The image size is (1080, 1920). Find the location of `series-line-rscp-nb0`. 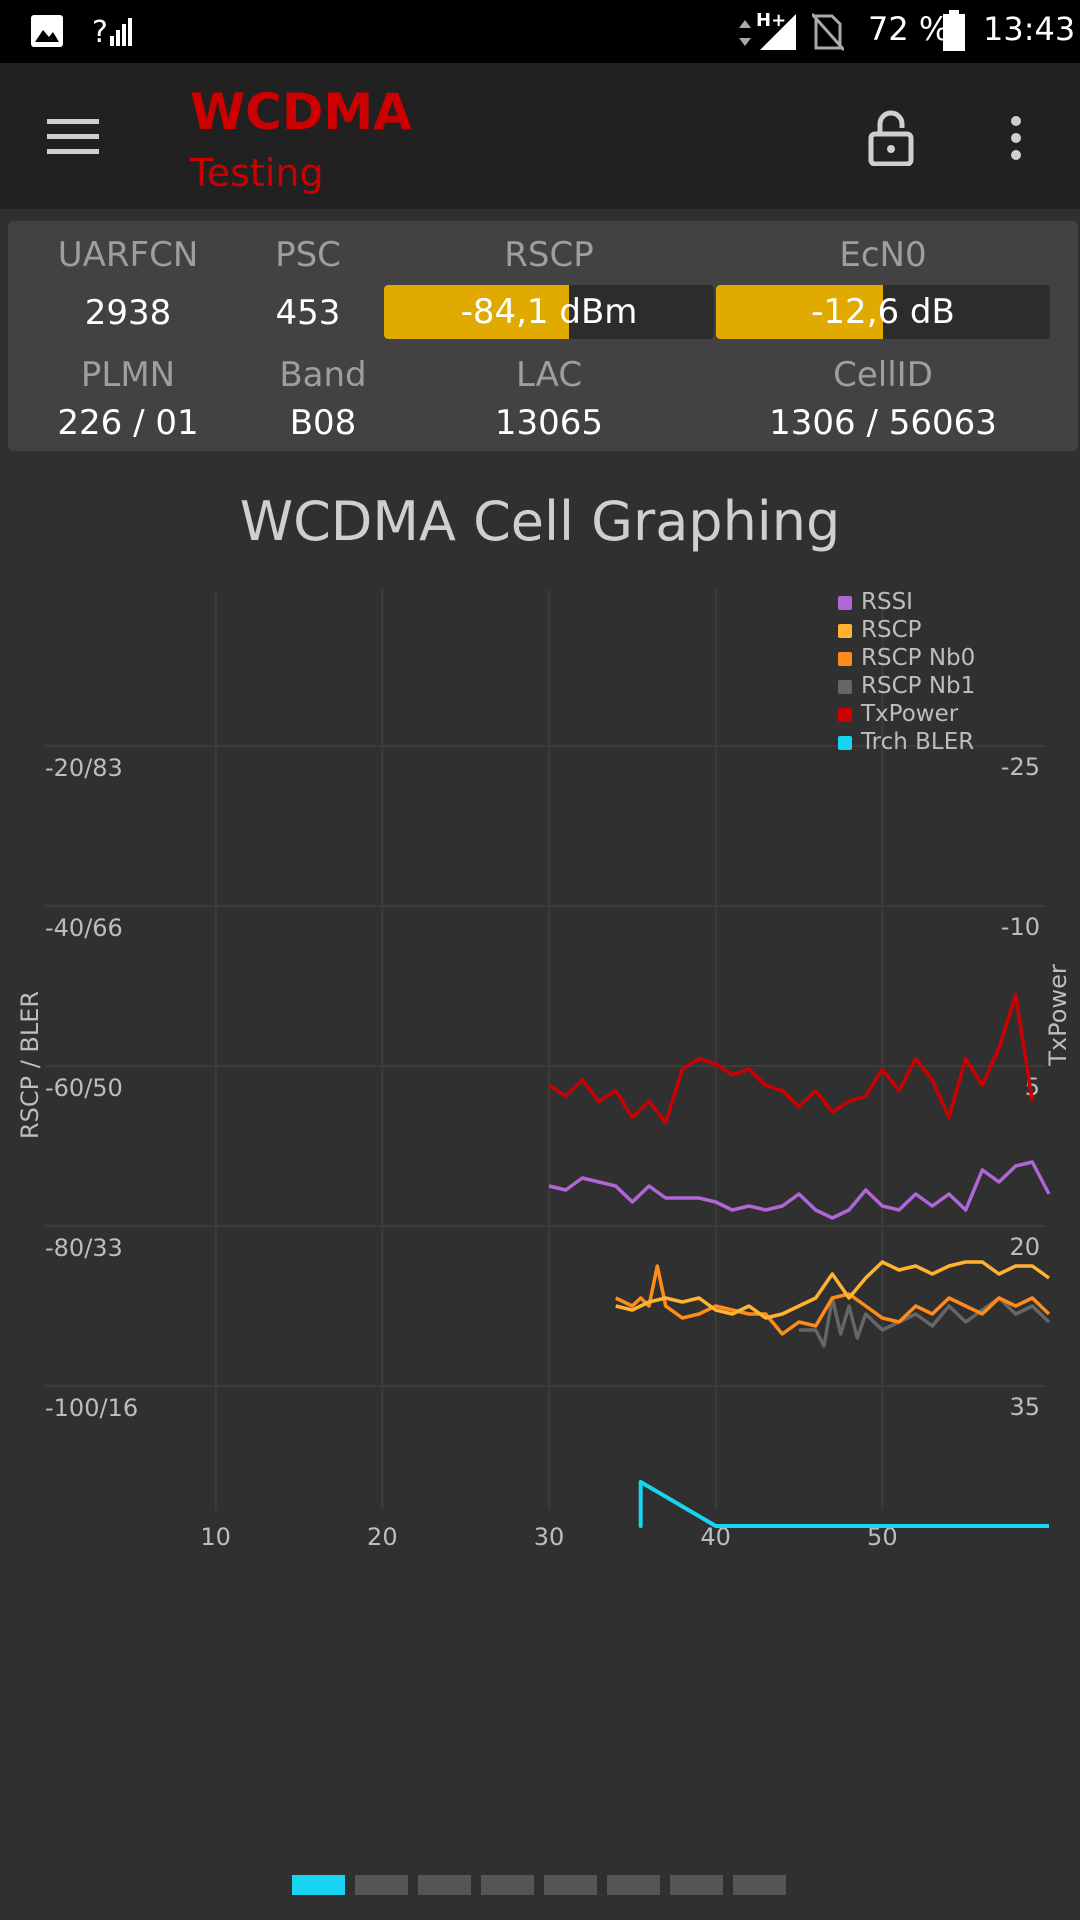

series-line-rscp-nb0 is located at coordinates (832, 1300).